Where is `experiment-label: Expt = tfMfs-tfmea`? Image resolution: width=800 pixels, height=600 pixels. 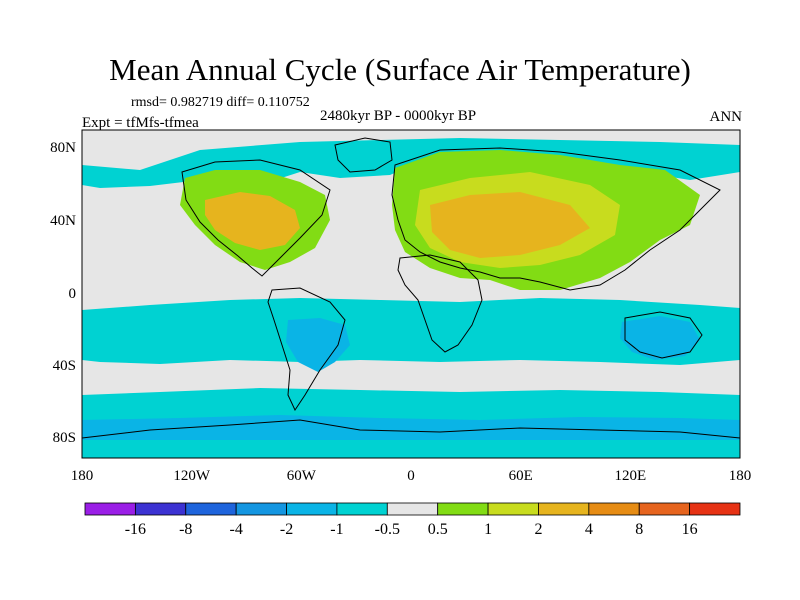
experiment-label: Expt = tfMfs-tfmea is located at coordinates (140, 123).